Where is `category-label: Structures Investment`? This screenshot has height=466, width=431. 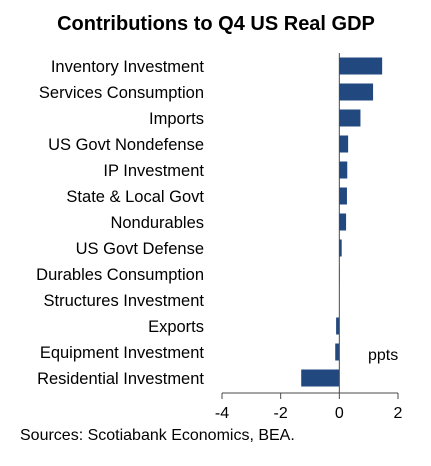 category-label: Structures Investment is located at coordinates (124, 301).